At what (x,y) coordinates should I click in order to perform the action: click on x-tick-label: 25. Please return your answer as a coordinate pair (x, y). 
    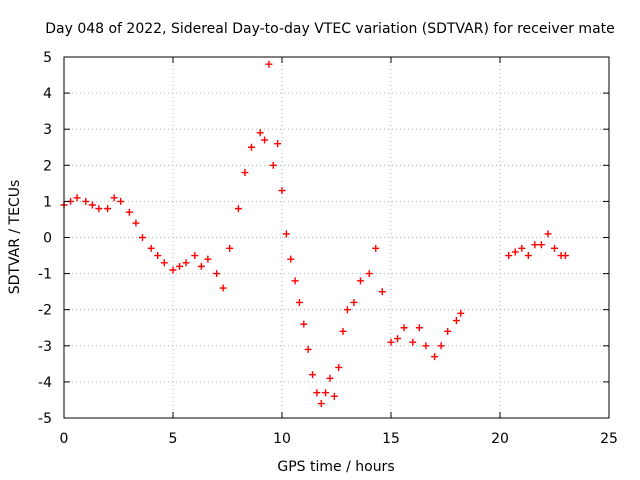
    Looking at the image, I should click on (609, 439).